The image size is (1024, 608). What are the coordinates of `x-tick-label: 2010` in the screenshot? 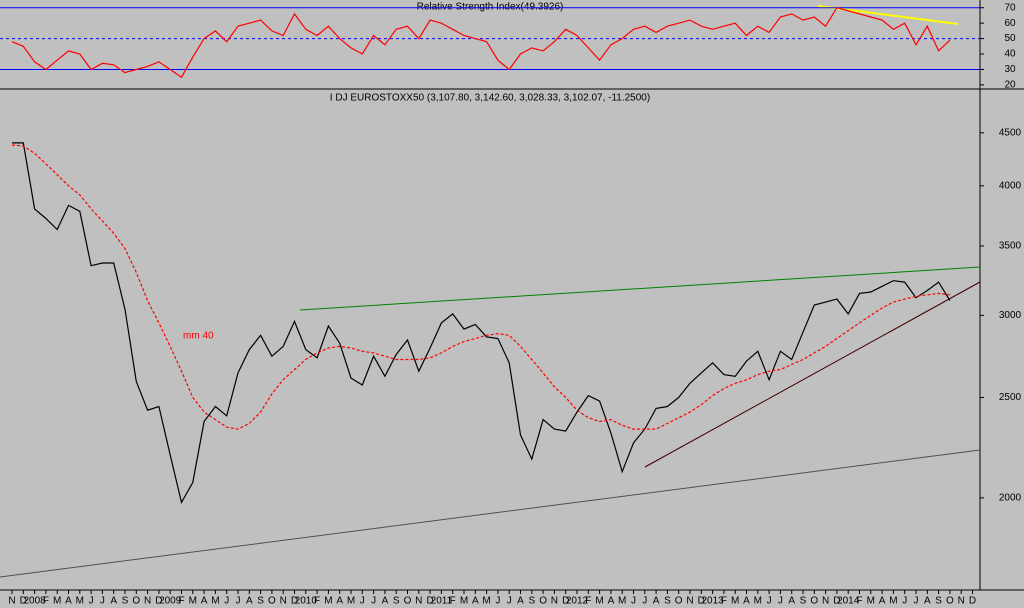 It's located at (306, 601).